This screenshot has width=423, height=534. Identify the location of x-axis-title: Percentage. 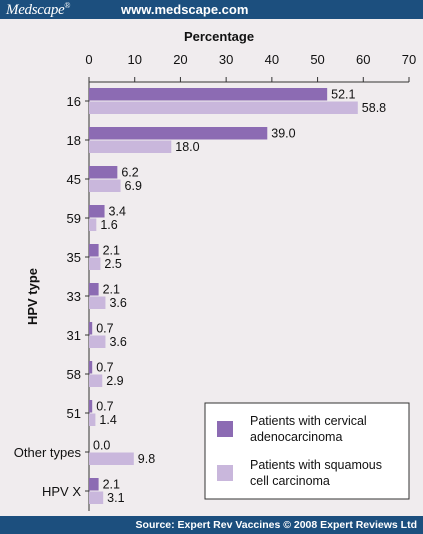
(219, 36).